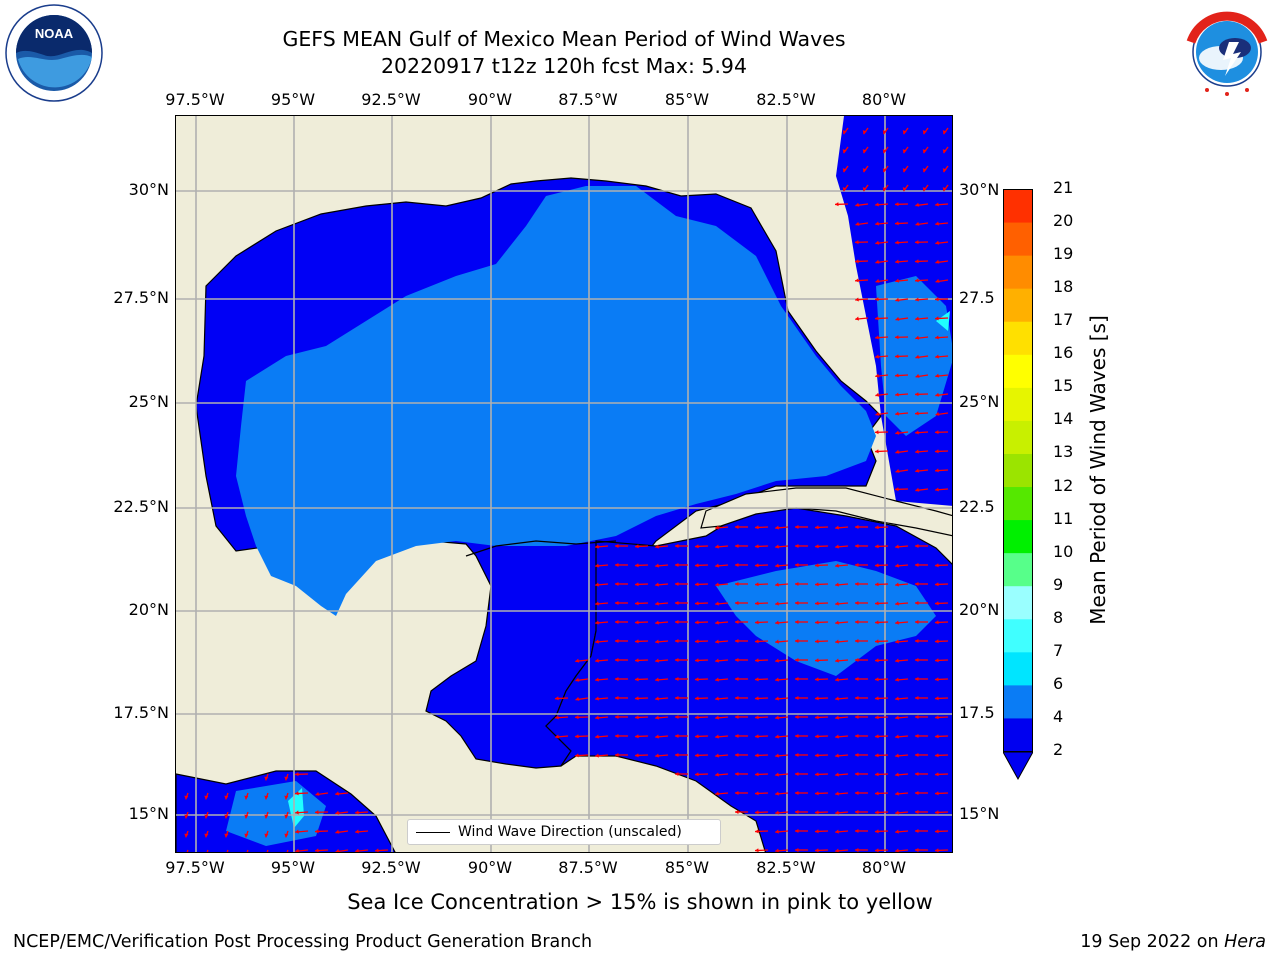 The height and width of the screenshot is (960, 1280). I want to click on lat-label-right: 22.5, so click(977, 506).